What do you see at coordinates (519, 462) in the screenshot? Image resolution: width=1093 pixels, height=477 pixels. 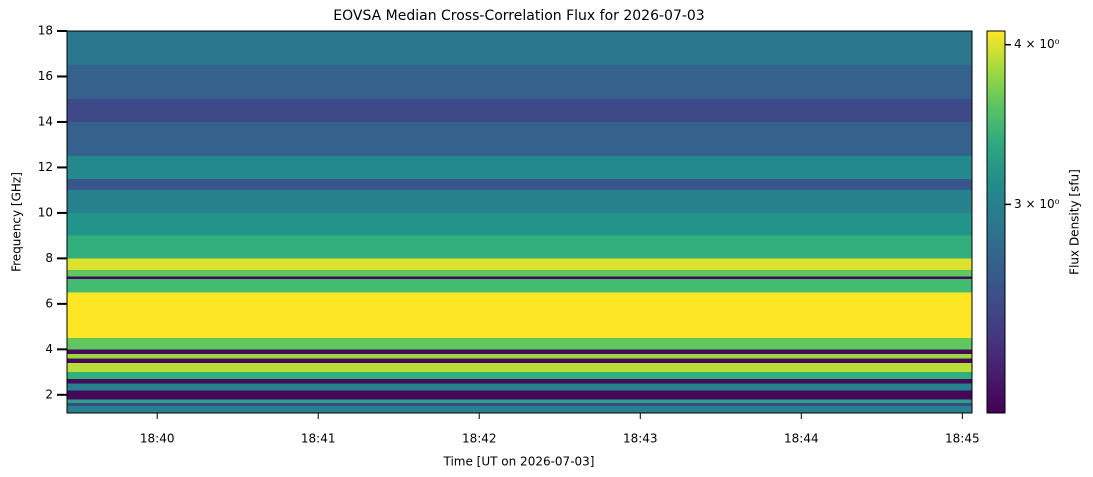 I see `x-axis-label: Time [UT on 2026-07-03]` at bounding box center [519, 462].